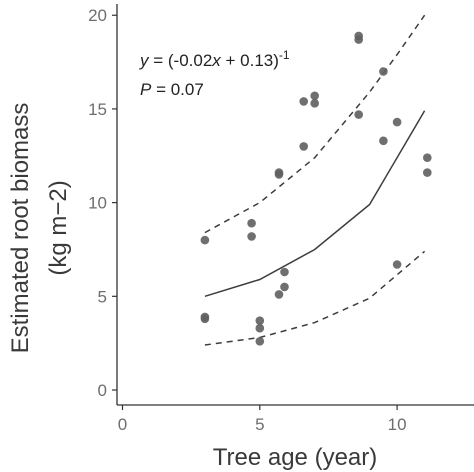 Image resolution: width=474 pixels, height=472 pixels. I want to click on equation-y-symbol: y, so click(144, 60).